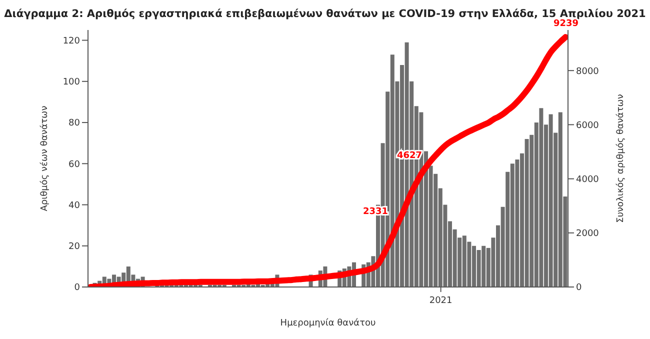 Image resolution: width=650 pixels, height=339 pixels. I want to click on y-tick-label: 20, so click(74, 247).